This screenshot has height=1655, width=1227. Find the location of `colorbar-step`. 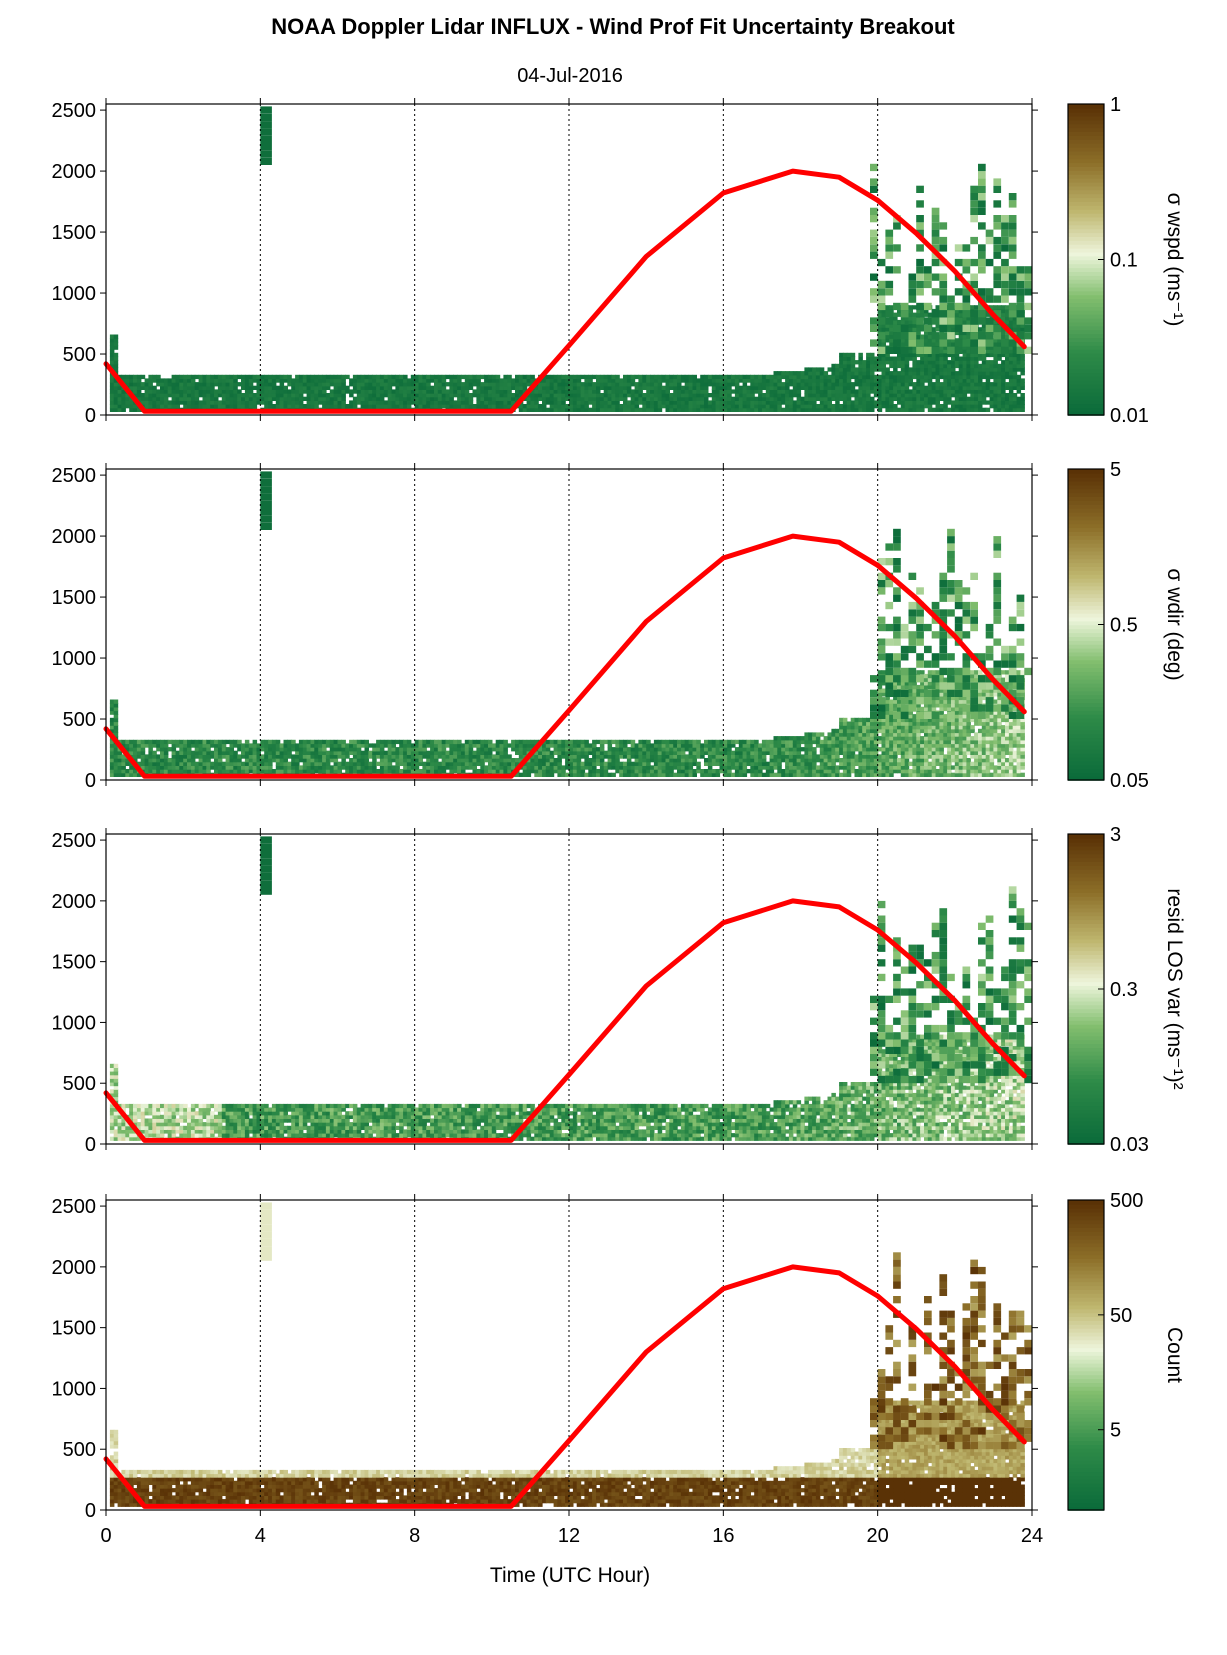

colorbar-step is located at coordinates (1086, 269).